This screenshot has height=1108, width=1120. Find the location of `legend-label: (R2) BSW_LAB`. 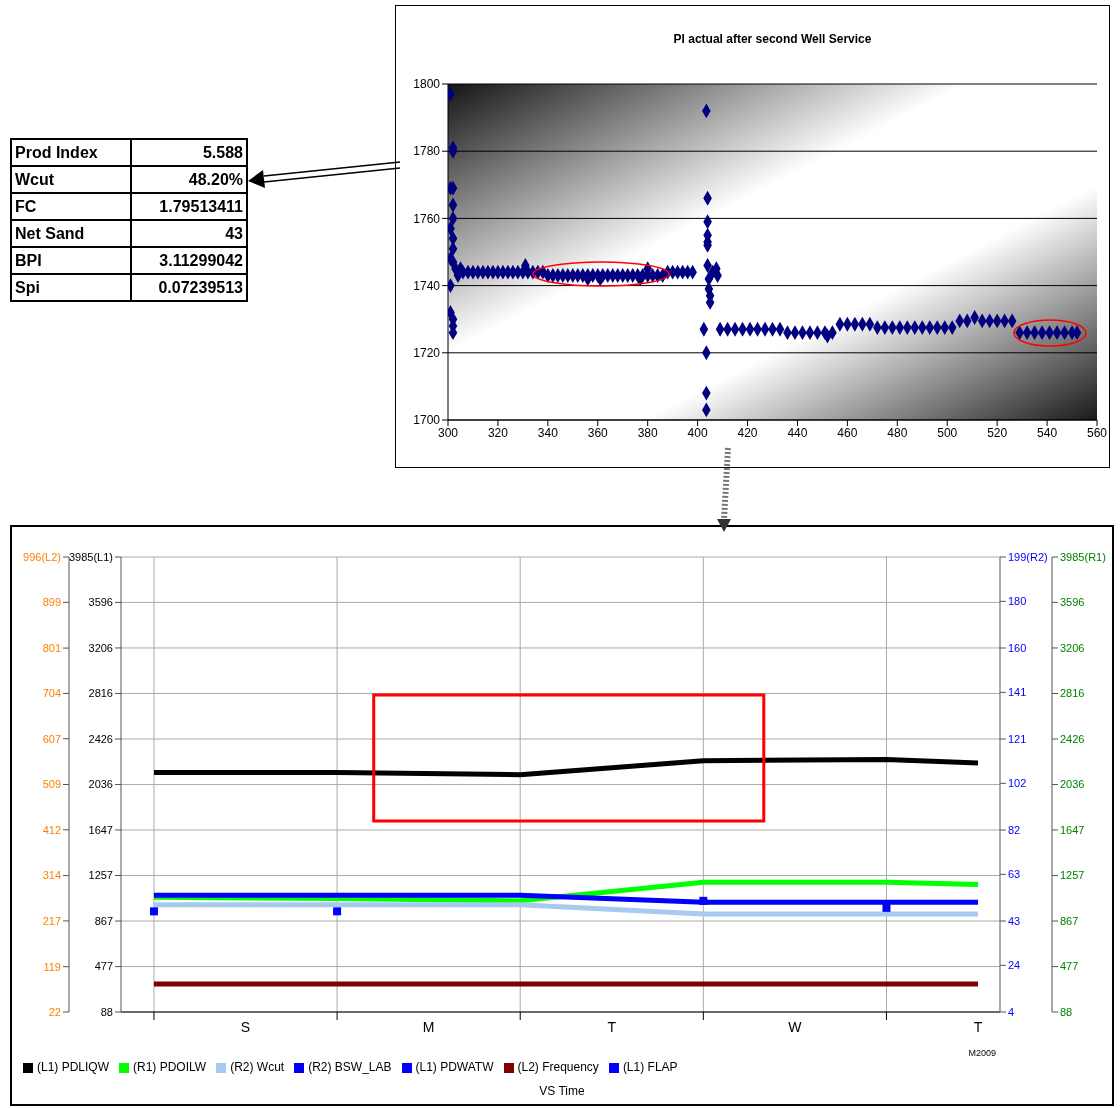

legend-label: (R2) BSW_LAB is located at coordinates (350, 1067).